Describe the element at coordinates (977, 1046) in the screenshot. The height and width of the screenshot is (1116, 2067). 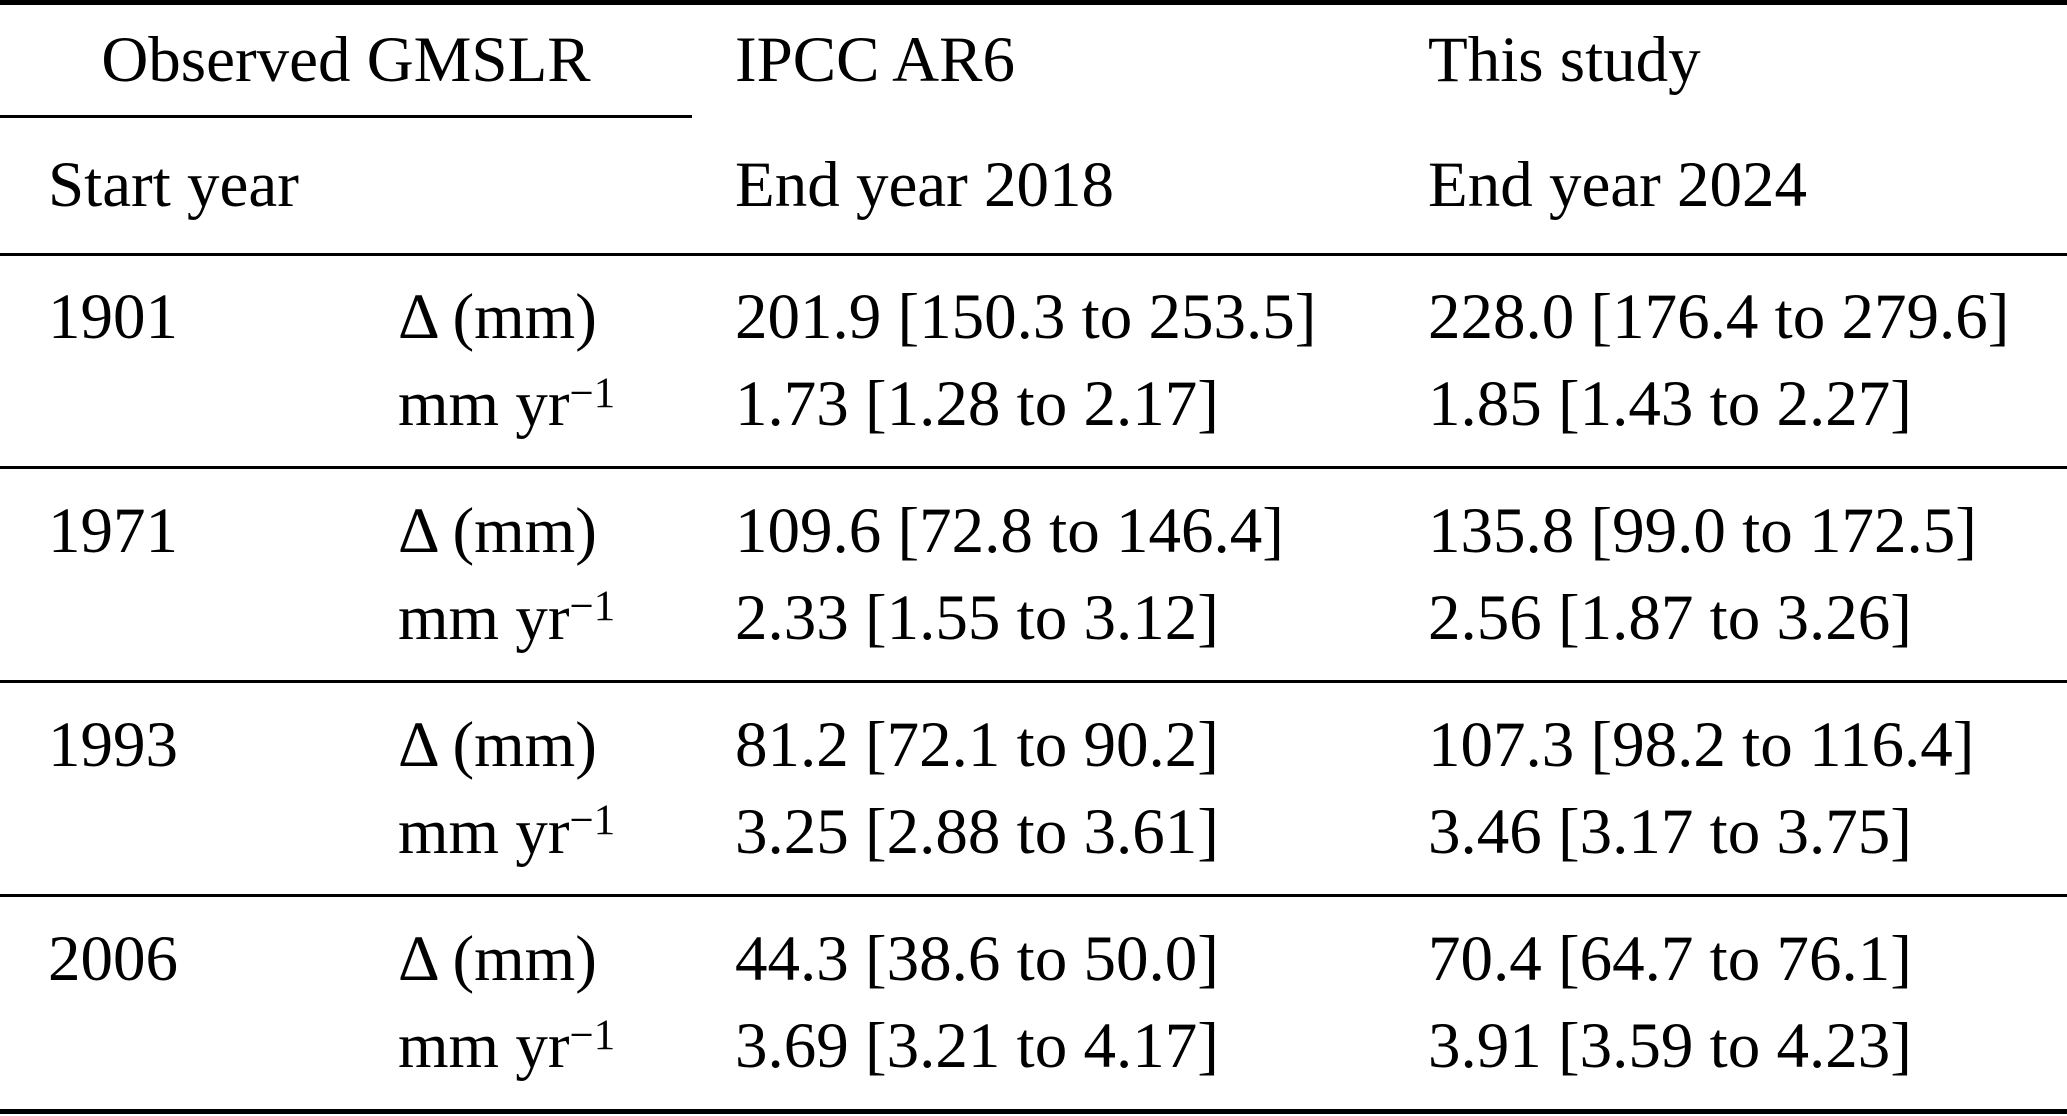
I see `rate-value: 3.69 [3.21 to 4.17]` at that location.